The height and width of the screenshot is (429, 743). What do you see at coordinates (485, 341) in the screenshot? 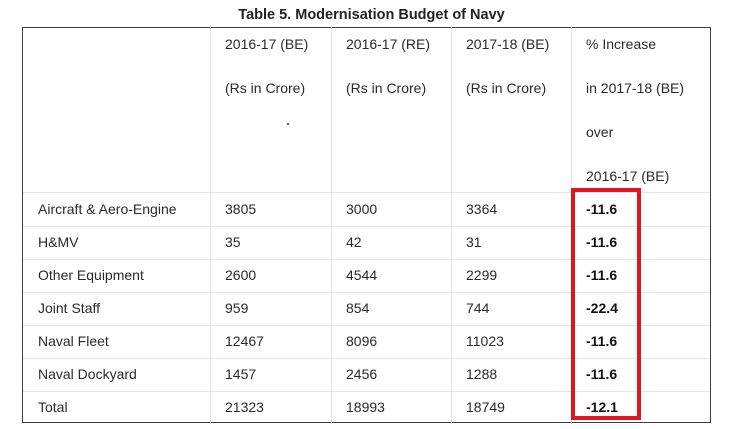
I see `table-cell: 11023` at bounding box center [485, 341].